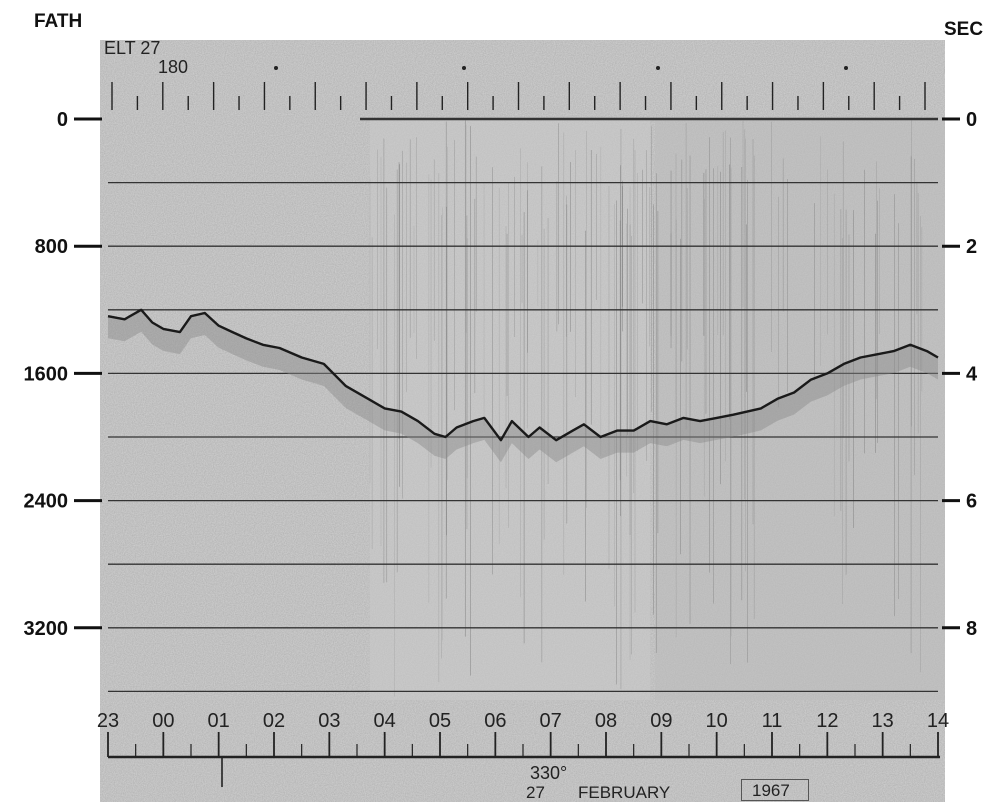 The width and height of the screenshot is (993, 805). I want to click on hour-label: 05, so click(440, 721).